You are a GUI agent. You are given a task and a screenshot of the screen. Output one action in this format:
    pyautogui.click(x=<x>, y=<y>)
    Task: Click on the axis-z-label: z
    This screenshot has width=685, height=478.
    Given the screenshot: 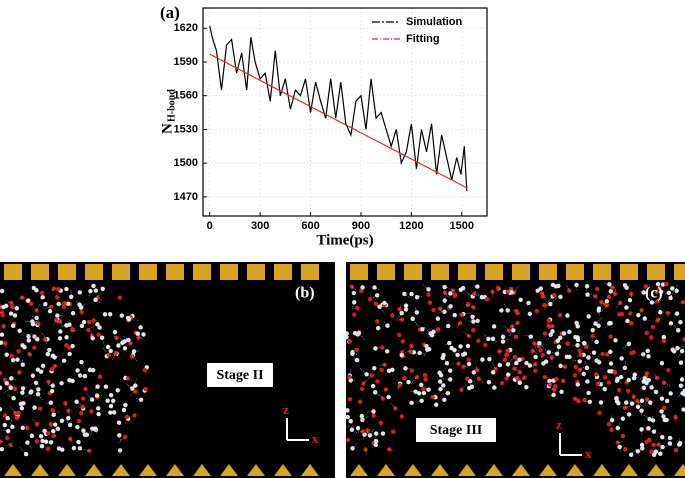 What is the action you would take?
    pyautogui.click(x=286, y=409)
    